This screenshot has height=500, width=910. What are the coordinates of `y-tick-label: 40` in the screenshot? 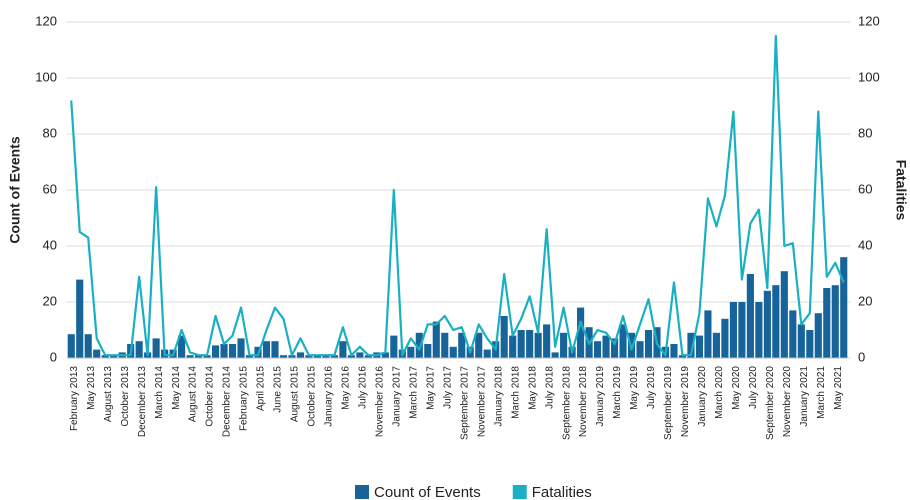 It's located at (50, 244).